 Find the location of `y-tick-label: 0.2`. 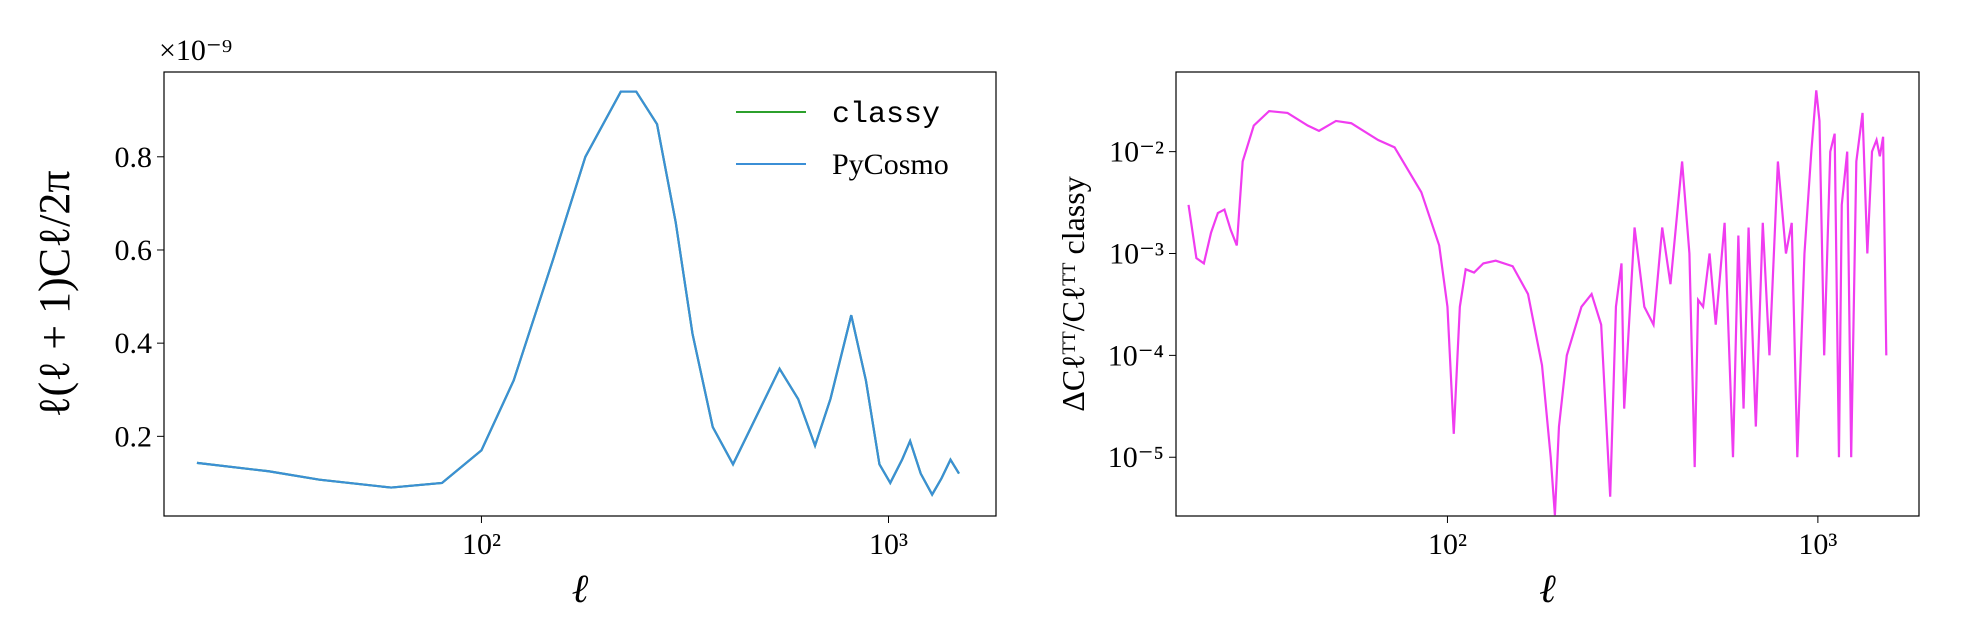

y-tick-label: 0.2 is located at coordinates (134, 436).